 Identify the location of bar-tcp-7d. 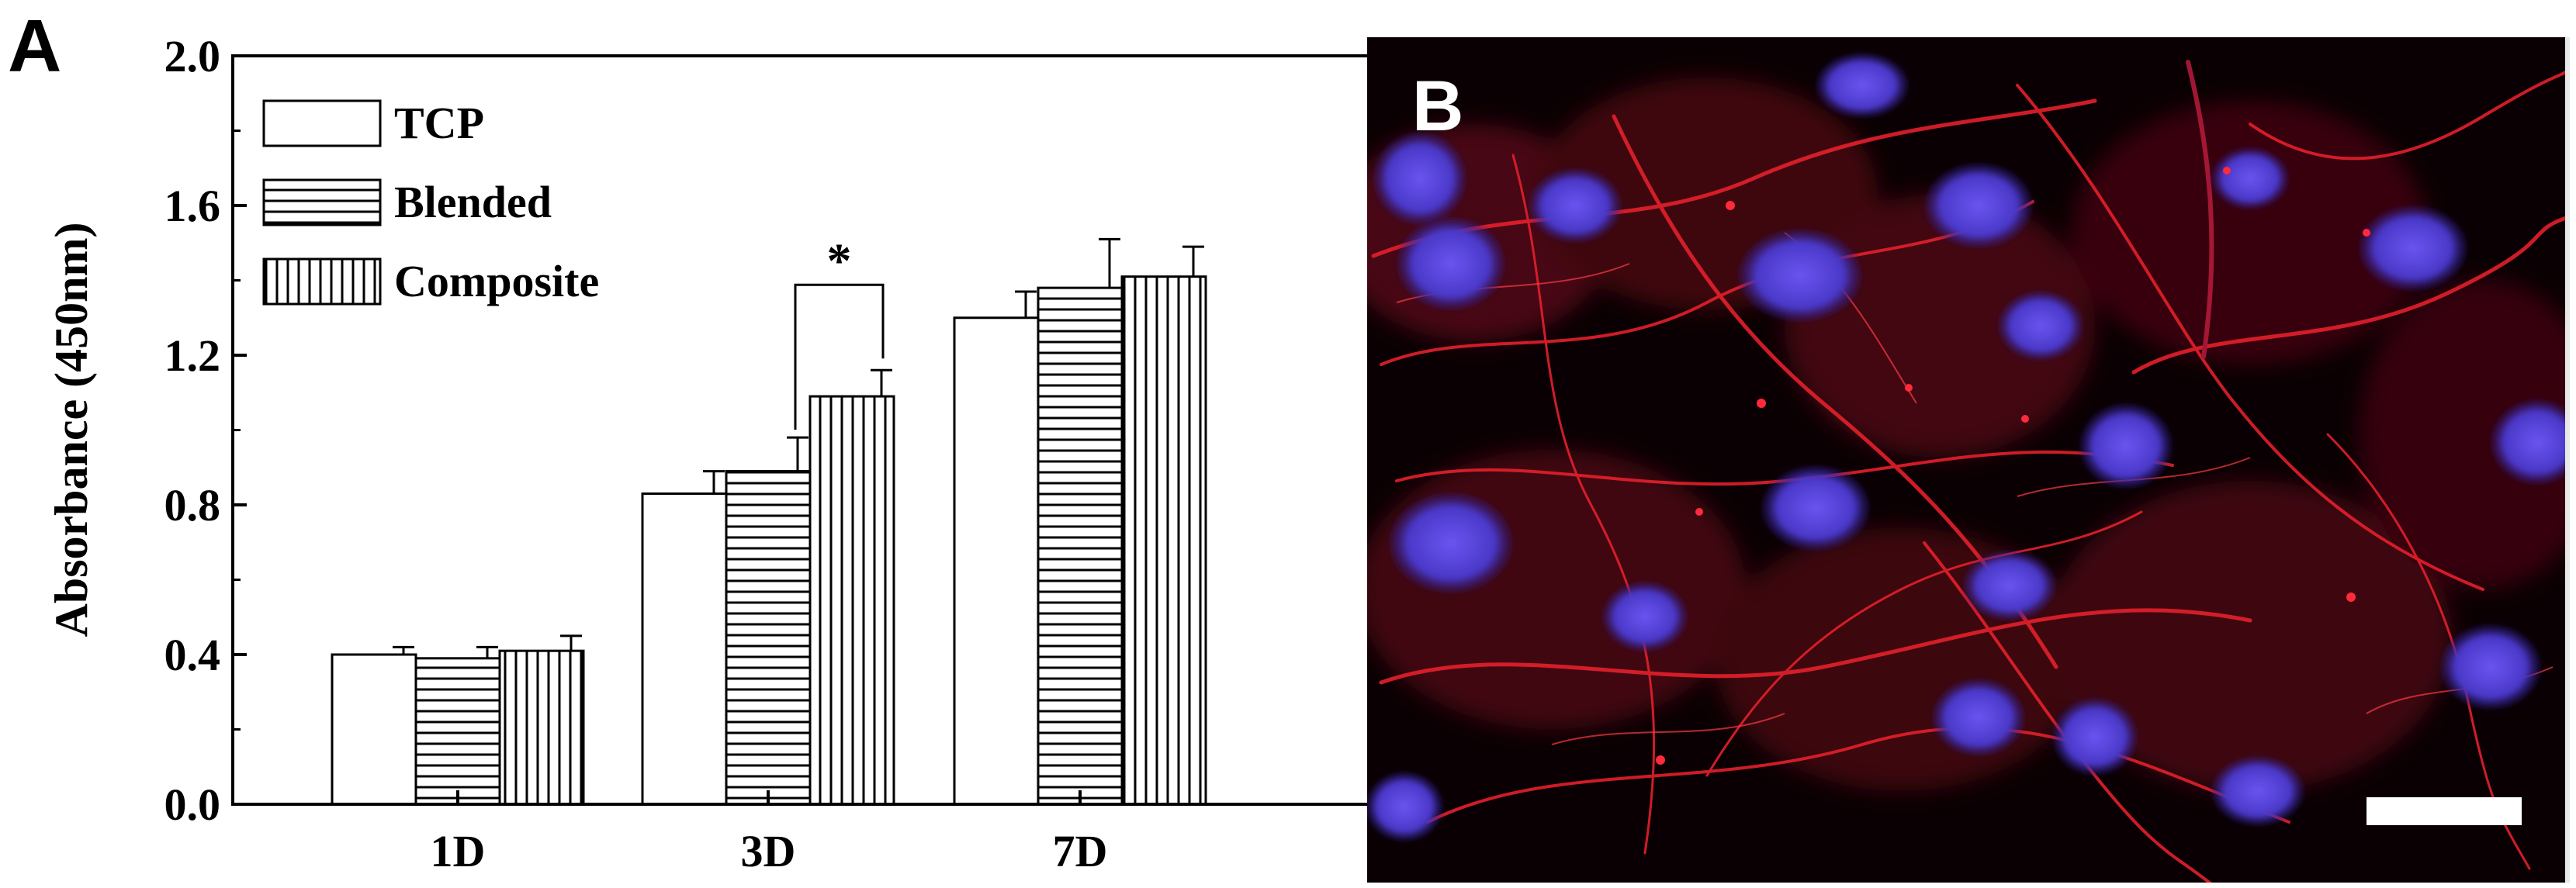
(996, 561).